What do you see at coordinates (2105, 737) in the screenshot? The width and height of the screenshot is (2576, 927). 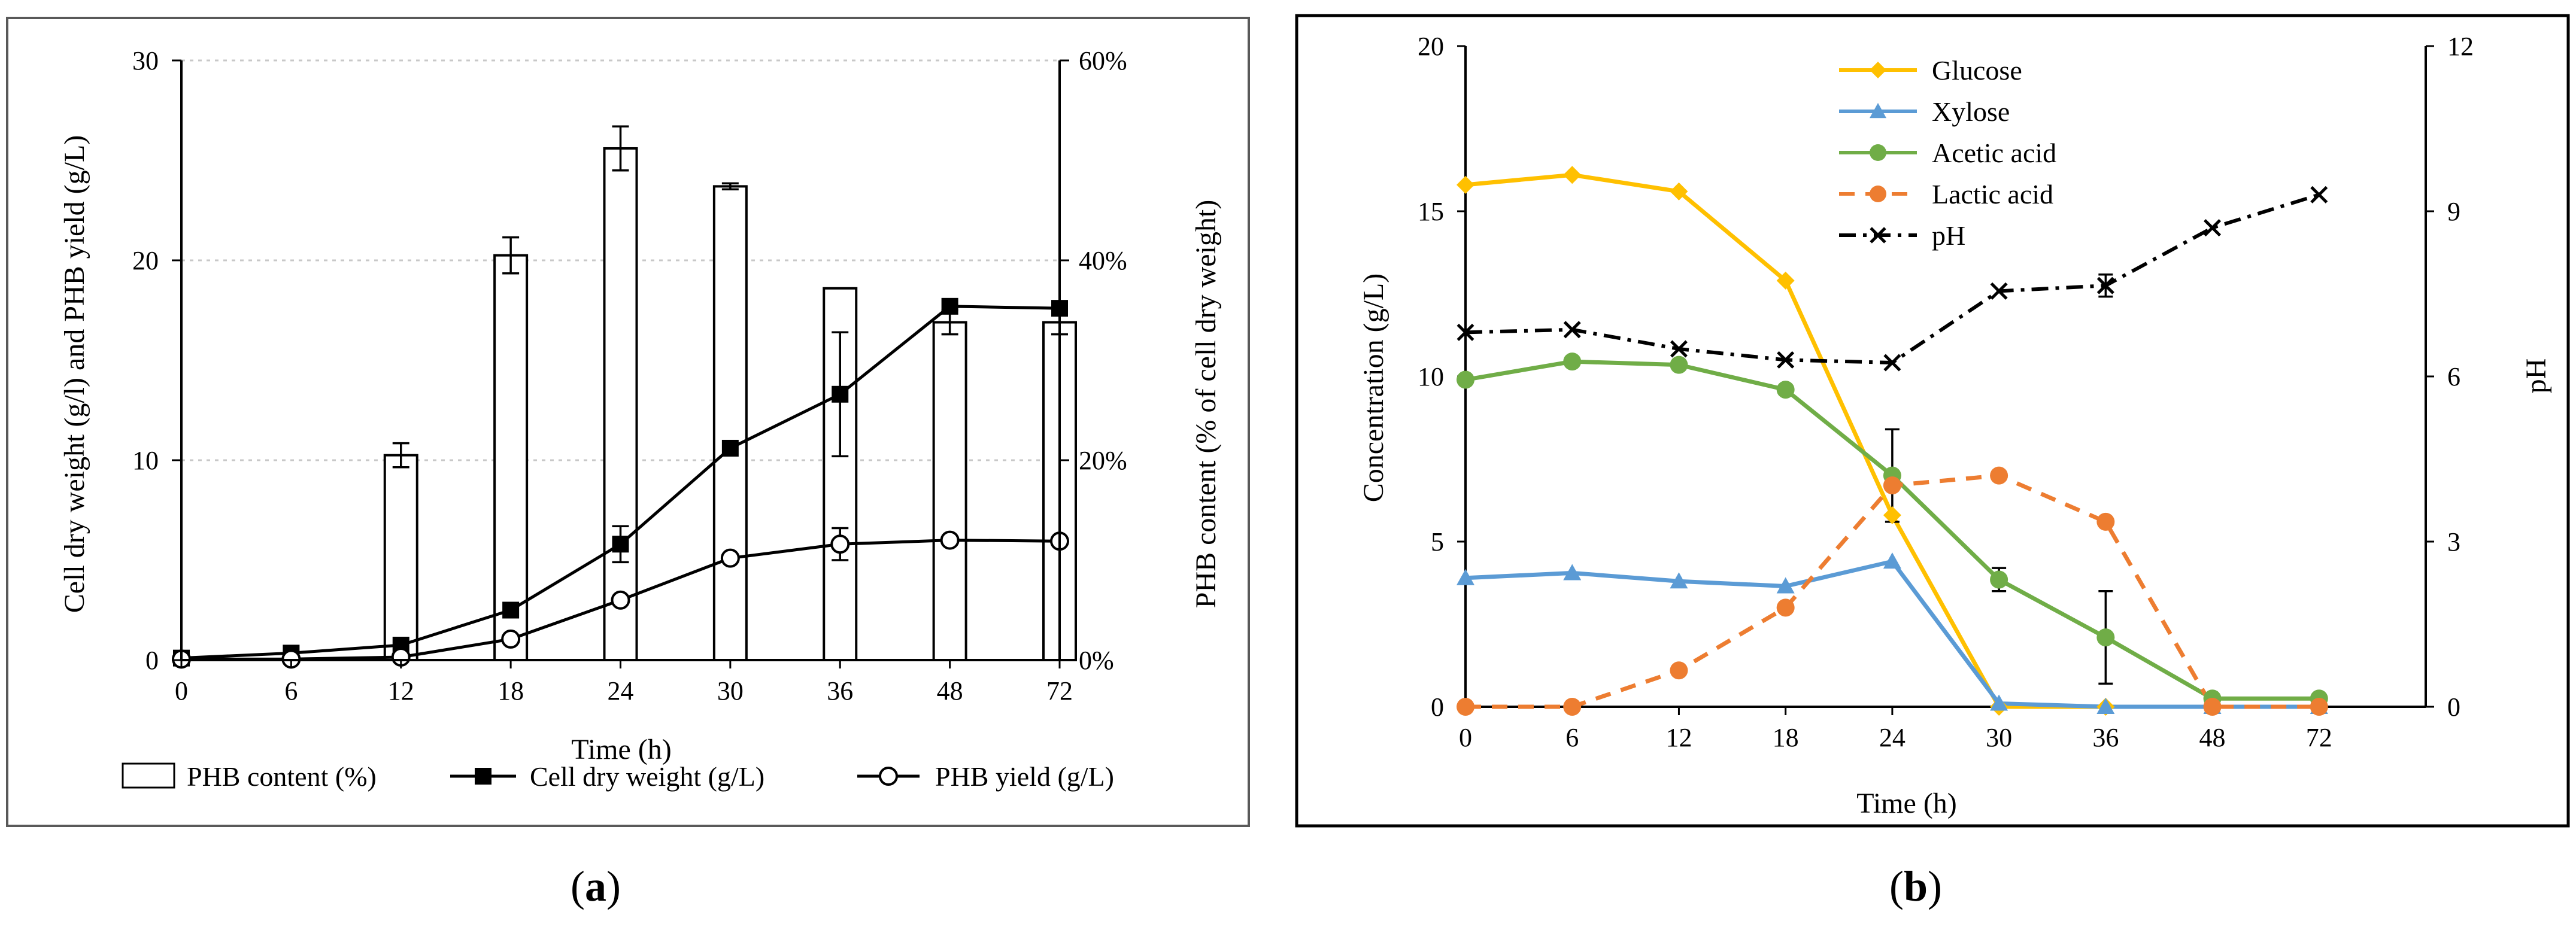 I see `x-tick-label: 36` at bounding box center [2105, 737].